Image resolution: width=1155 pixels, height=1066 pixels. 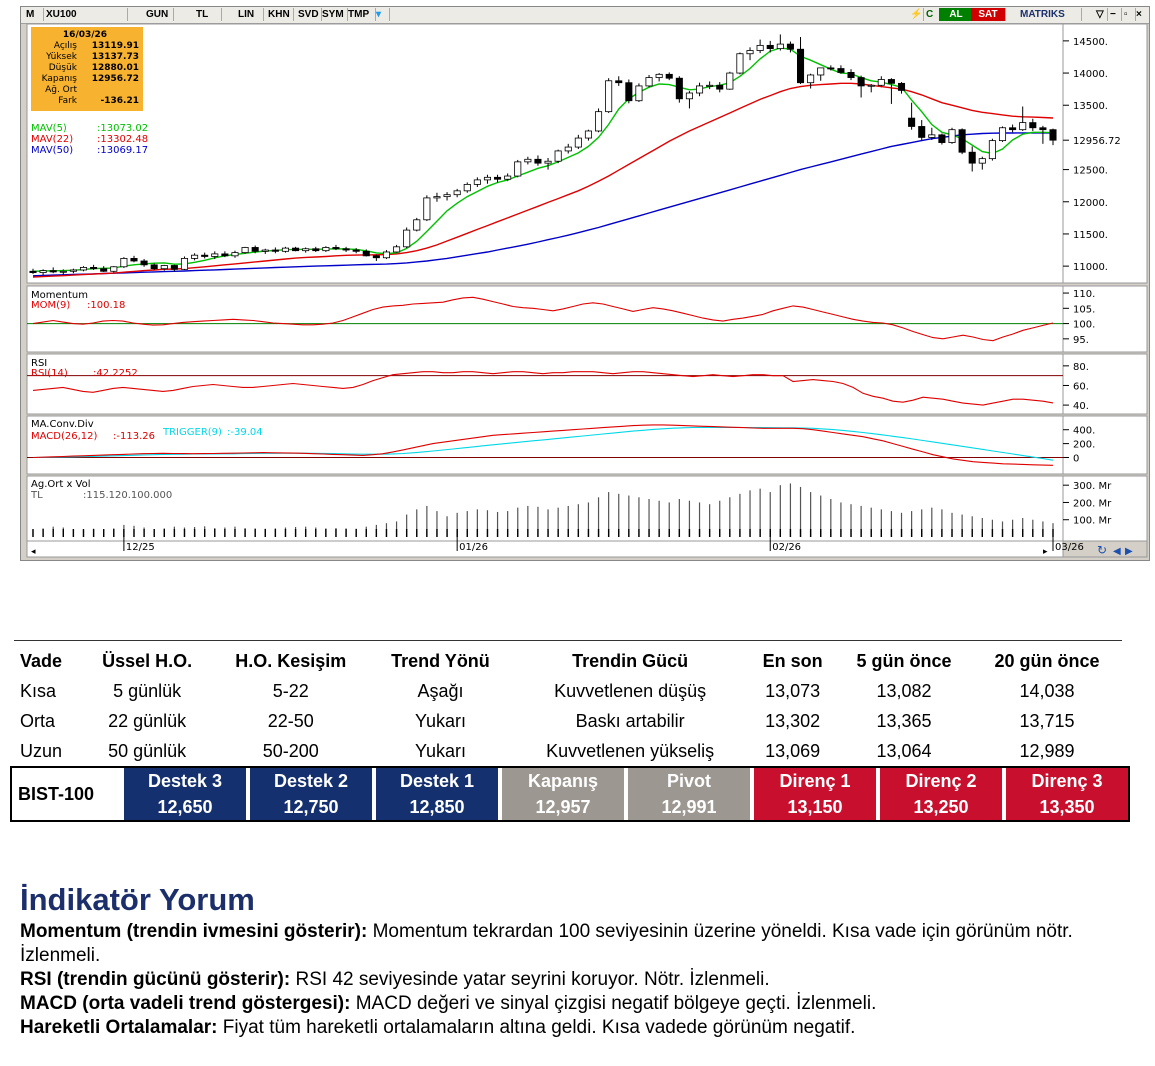 I want to click on scroll-controls, so click(x=1105, y=549).